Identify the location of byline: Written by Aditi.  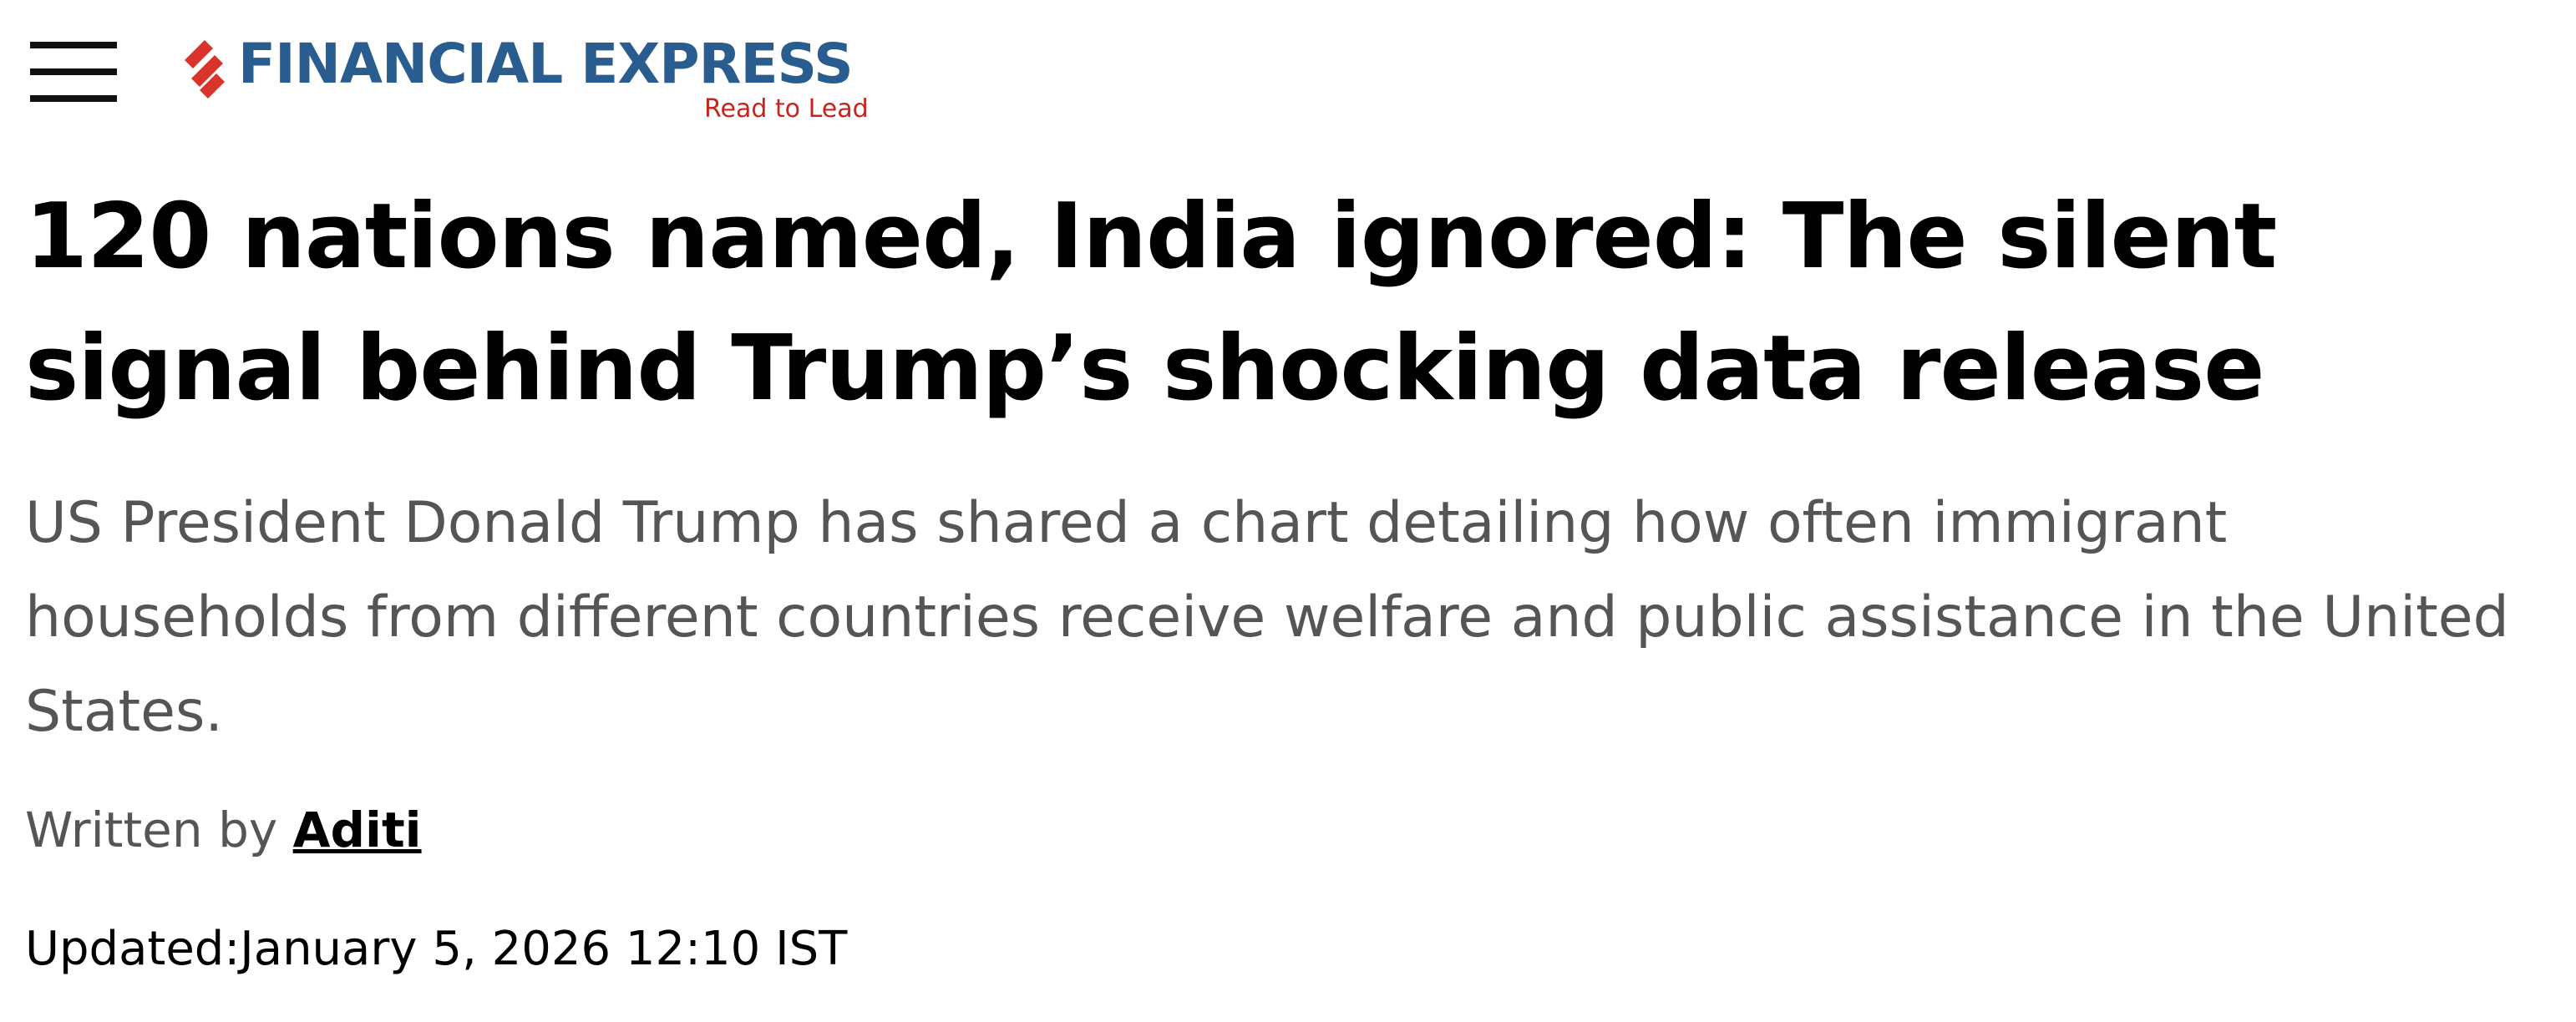
(223, 830).